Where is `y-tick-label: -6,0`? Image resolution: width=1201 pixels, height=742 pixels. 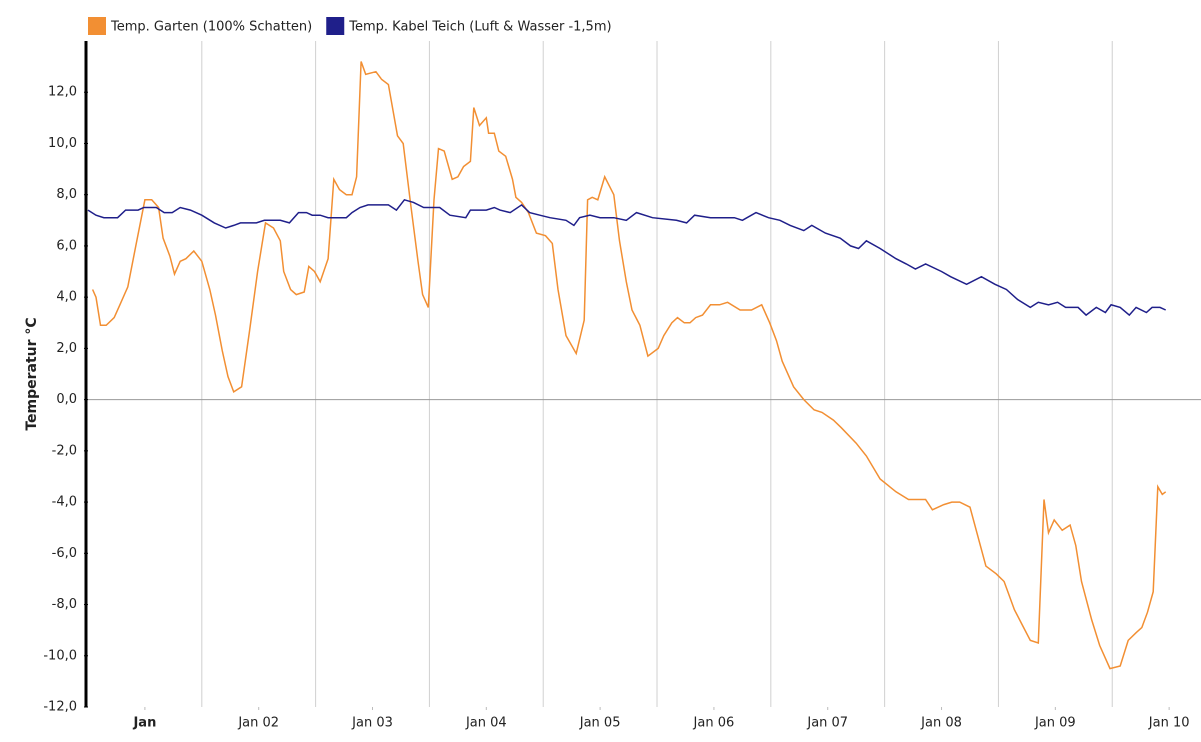
y-tick-label: -6,0 is located at coordinates (64, 553).